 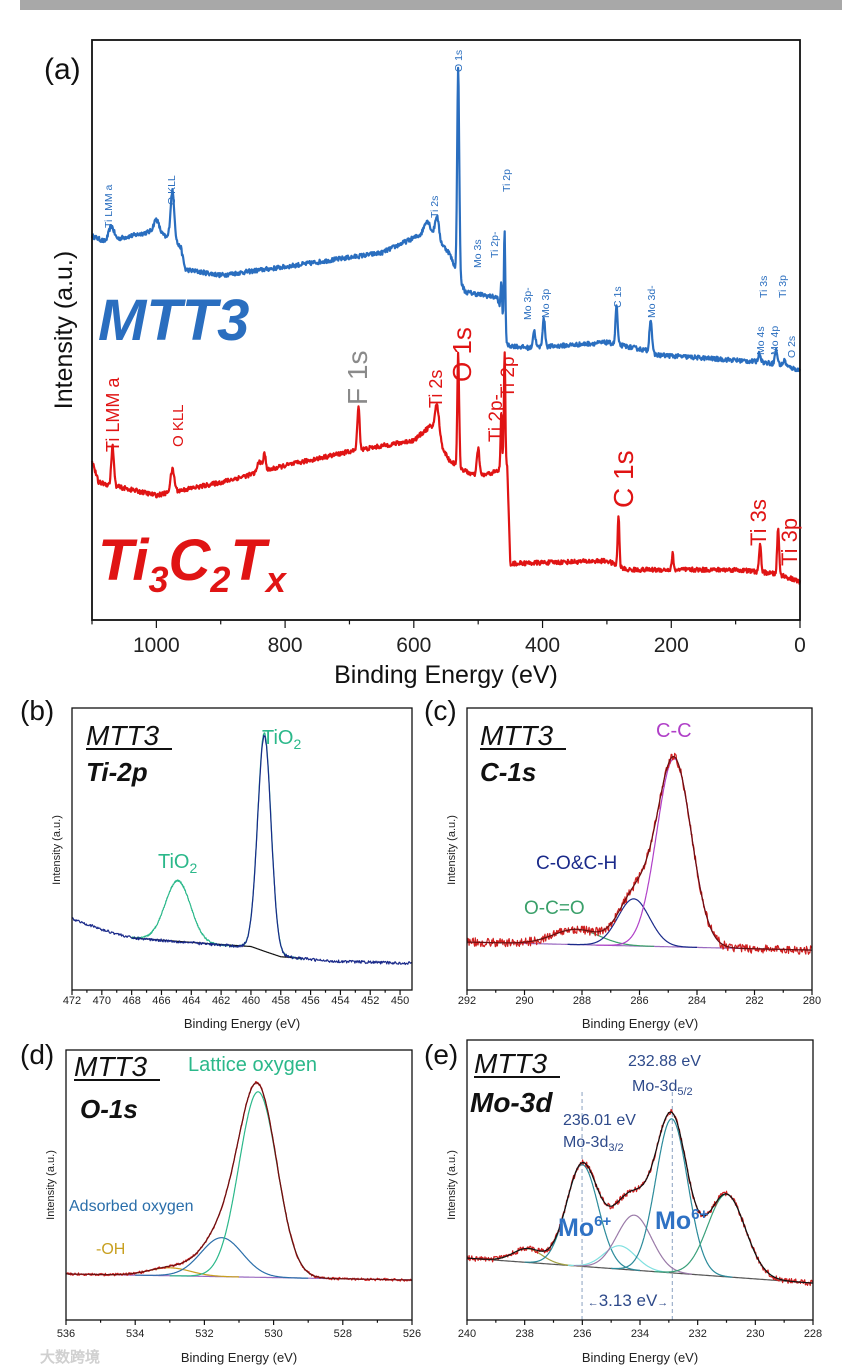 What do you see at coordinates (221, 1258) in the screenshot?
I see `series-adsorbed-oxygen` at bounding box center [221, 1258].